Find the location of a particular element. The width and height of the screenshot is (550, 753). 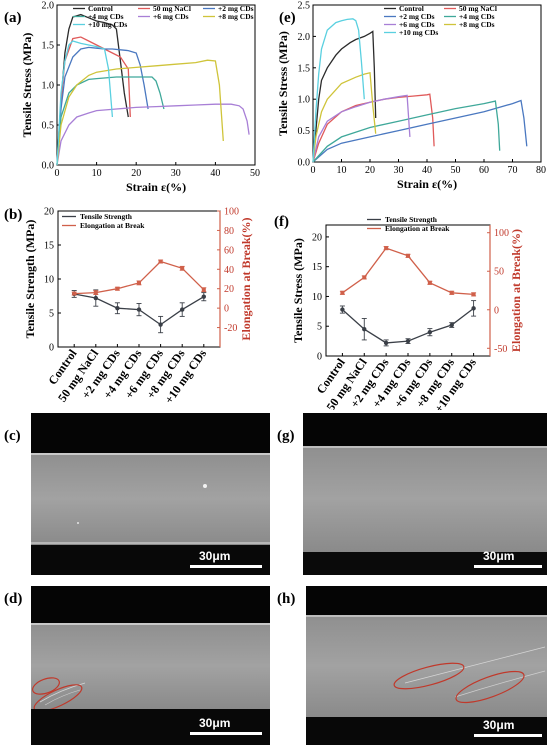

x-tick-label: 20 is located at coordinates (136, 173).